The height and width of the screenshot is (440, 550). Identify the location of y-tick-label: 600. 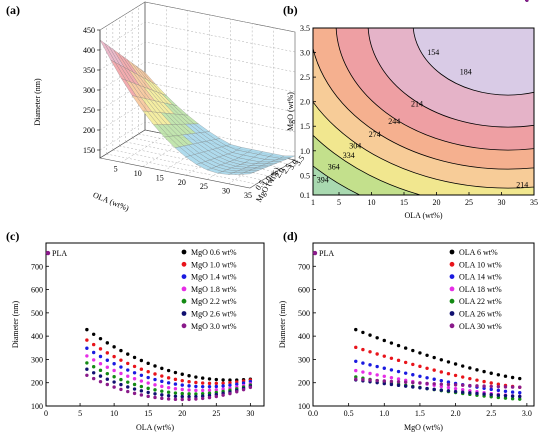
(37, 290).